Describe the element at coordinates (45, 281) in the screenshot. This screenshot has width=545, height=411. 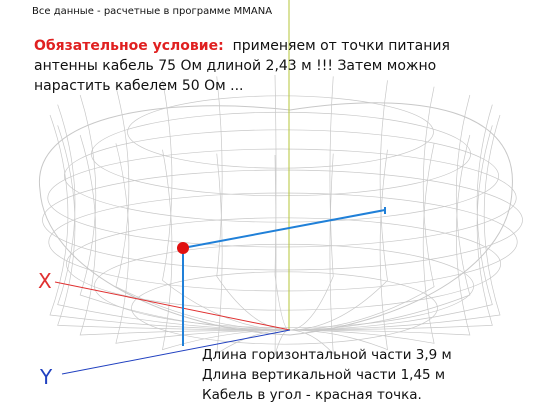
I see `x-axis-label: X` at that location.